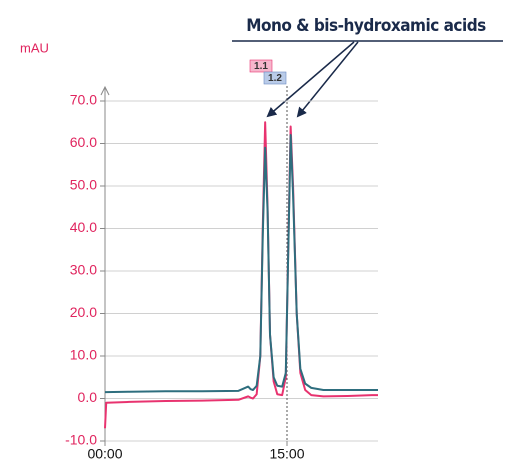 The height and width of the screenshot is (472, 505). What do you see at coordinates (83, 185) in the screenshot?
I see `y-tick-label: 50.0` at bounding box center [83, 185].